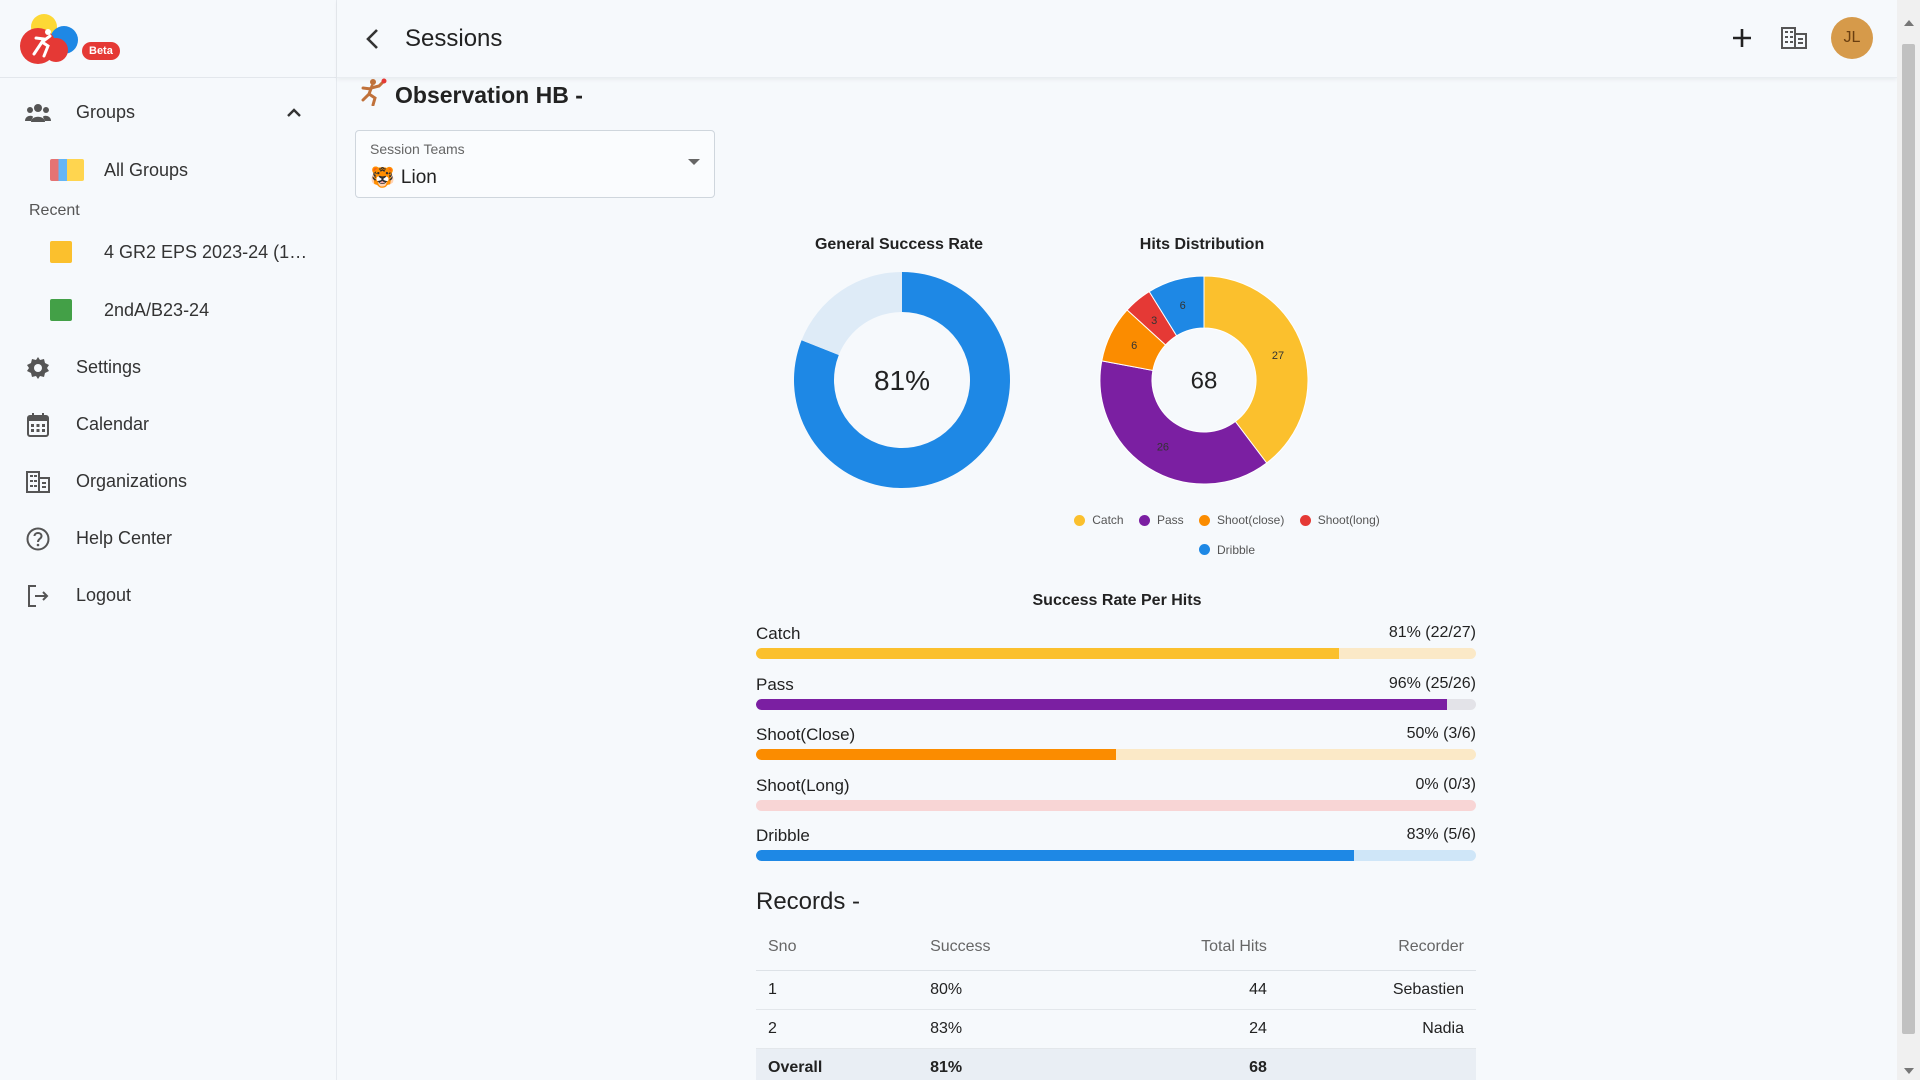 Image resolution: width=1920 pixels, height=1080 pixels. I want to click on beta-badge: Beta, so click(101, 51).